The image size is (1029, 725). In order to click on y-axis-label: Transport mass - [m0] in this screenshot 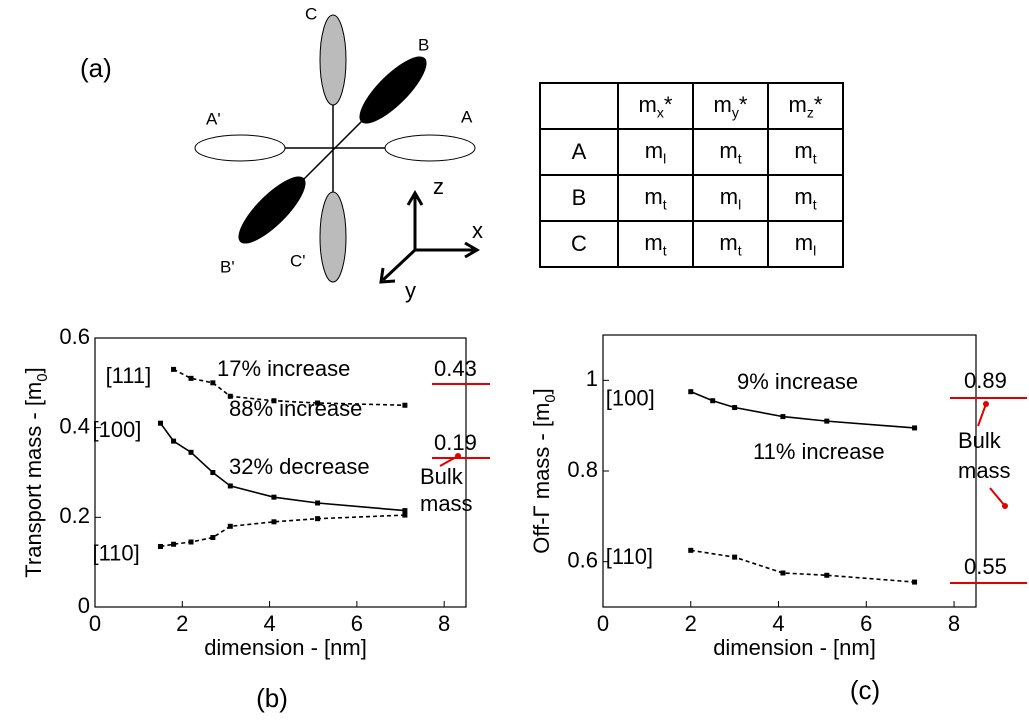, I will do `click(36, 472)`.